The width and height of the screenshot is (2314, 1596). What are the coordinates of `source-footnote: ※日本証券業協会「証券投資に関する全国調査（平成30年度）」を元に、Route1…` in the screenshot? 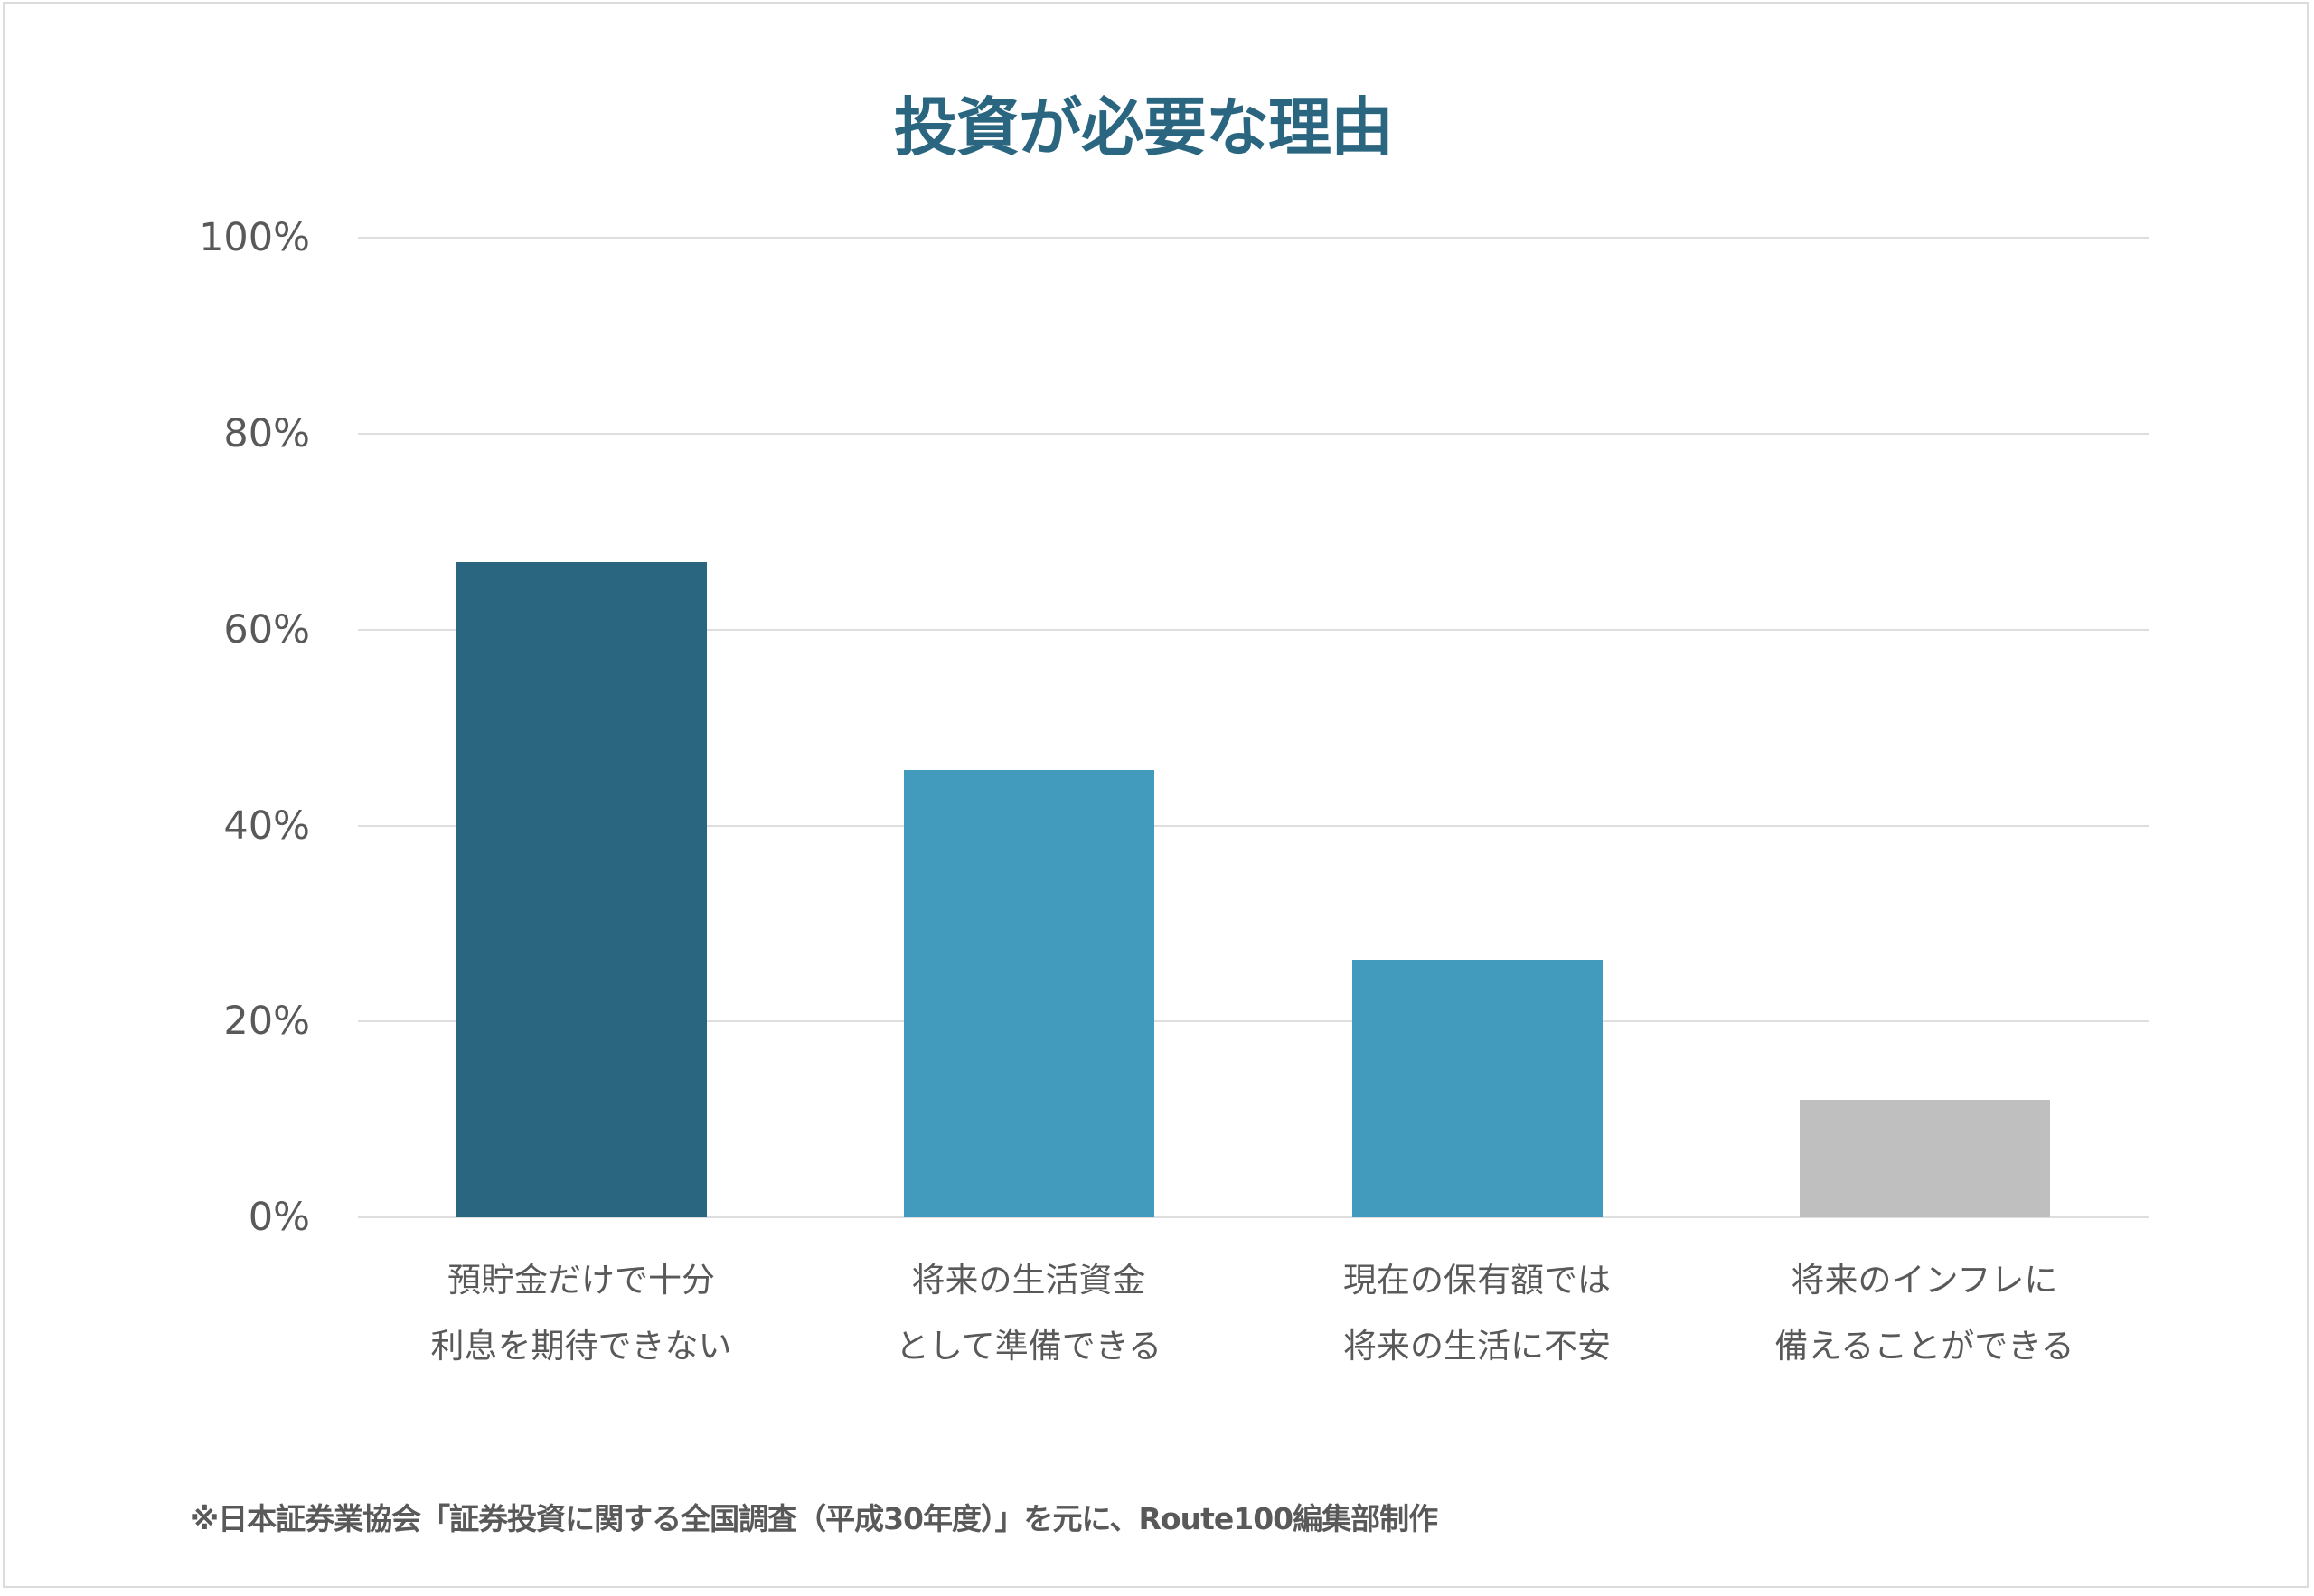 It's located at (814, 1518).